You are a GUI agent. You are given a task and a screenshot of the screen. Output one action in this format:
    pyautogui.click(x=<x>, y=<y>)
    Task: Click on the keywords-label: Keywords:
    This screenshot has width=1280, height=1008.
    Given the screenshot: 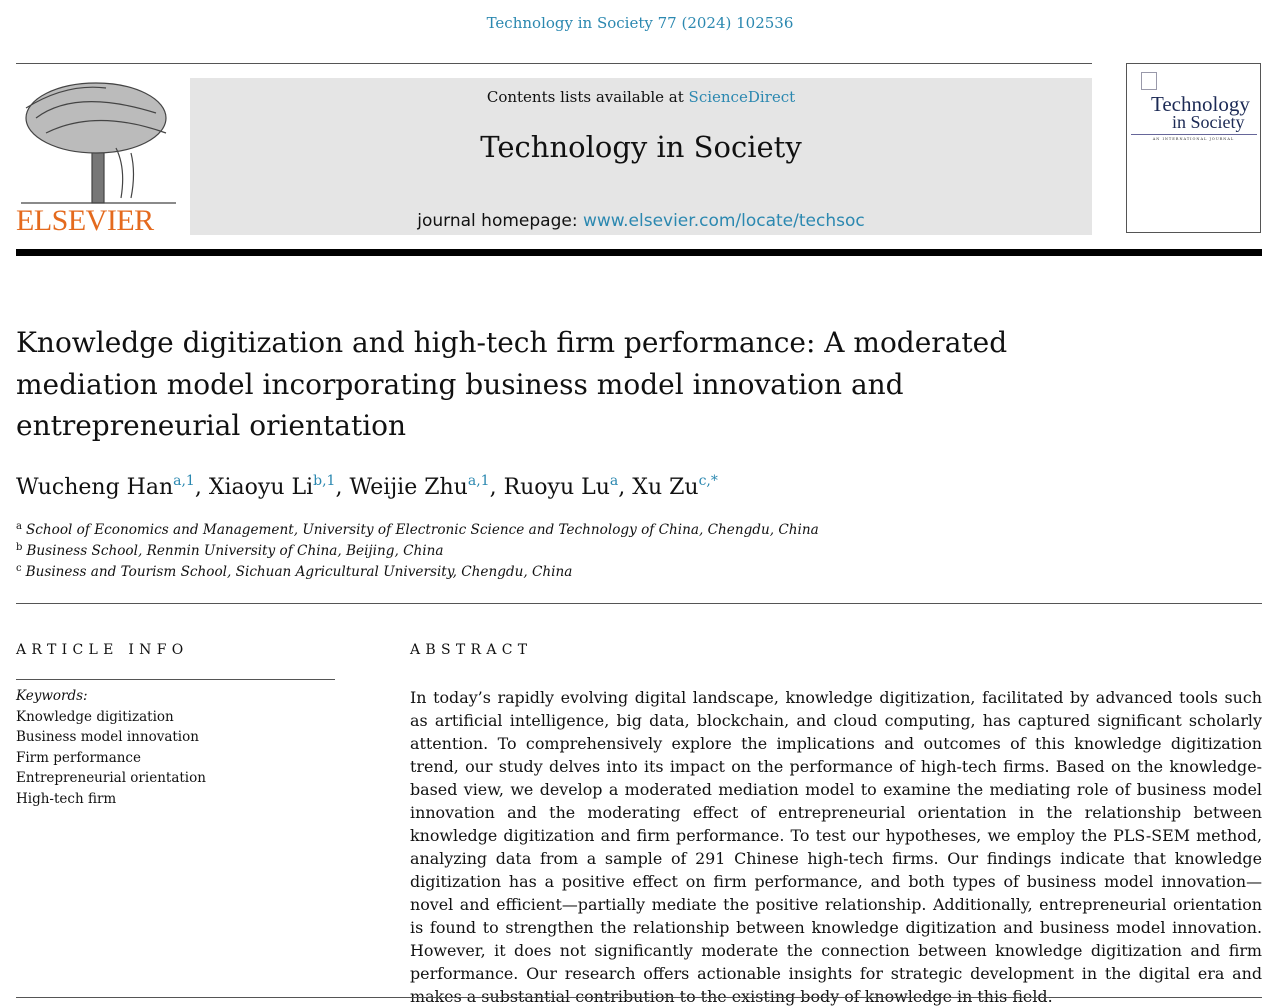 What is the action you would take?
    pyautogui.click(x=52, y=696)
    